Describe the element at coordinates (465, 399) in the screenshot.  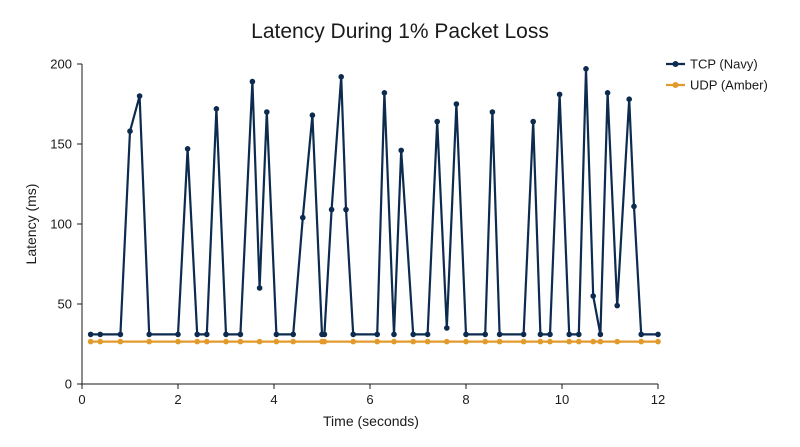
I see `x-tick-label: 8` at that location.